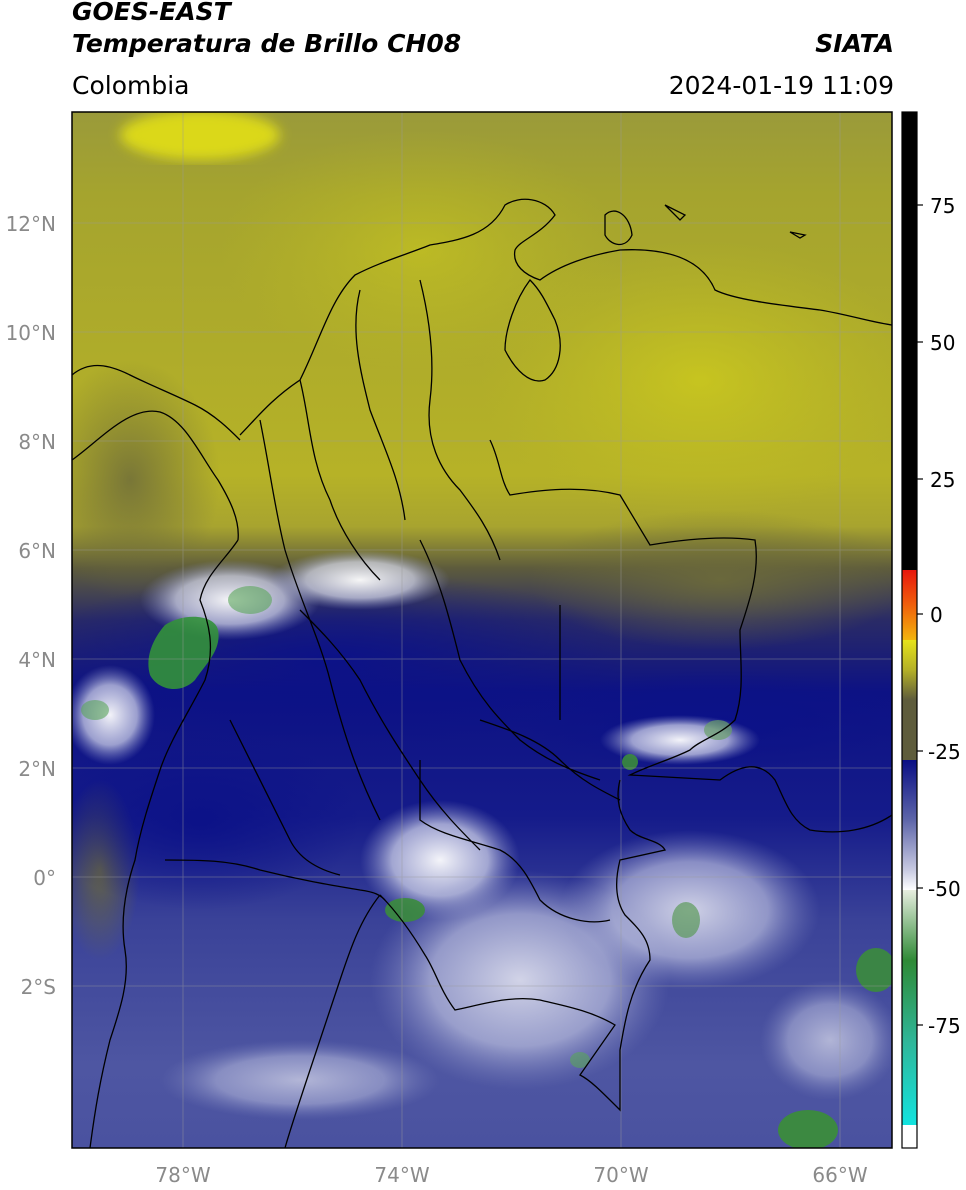 This screenshot has height=1190, width=966. I want to click on colorbar-tick: 75, so click(942, 206).